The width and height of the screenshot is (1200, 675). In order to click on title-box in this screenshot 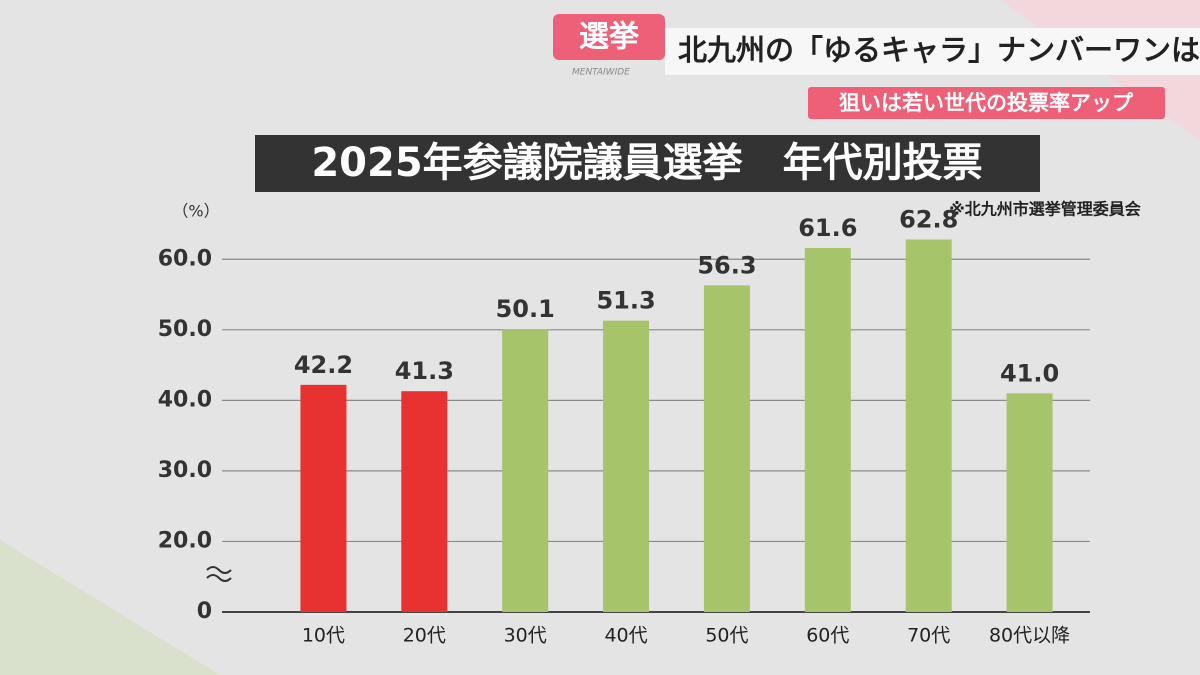, I will do `click(647, 163)`.